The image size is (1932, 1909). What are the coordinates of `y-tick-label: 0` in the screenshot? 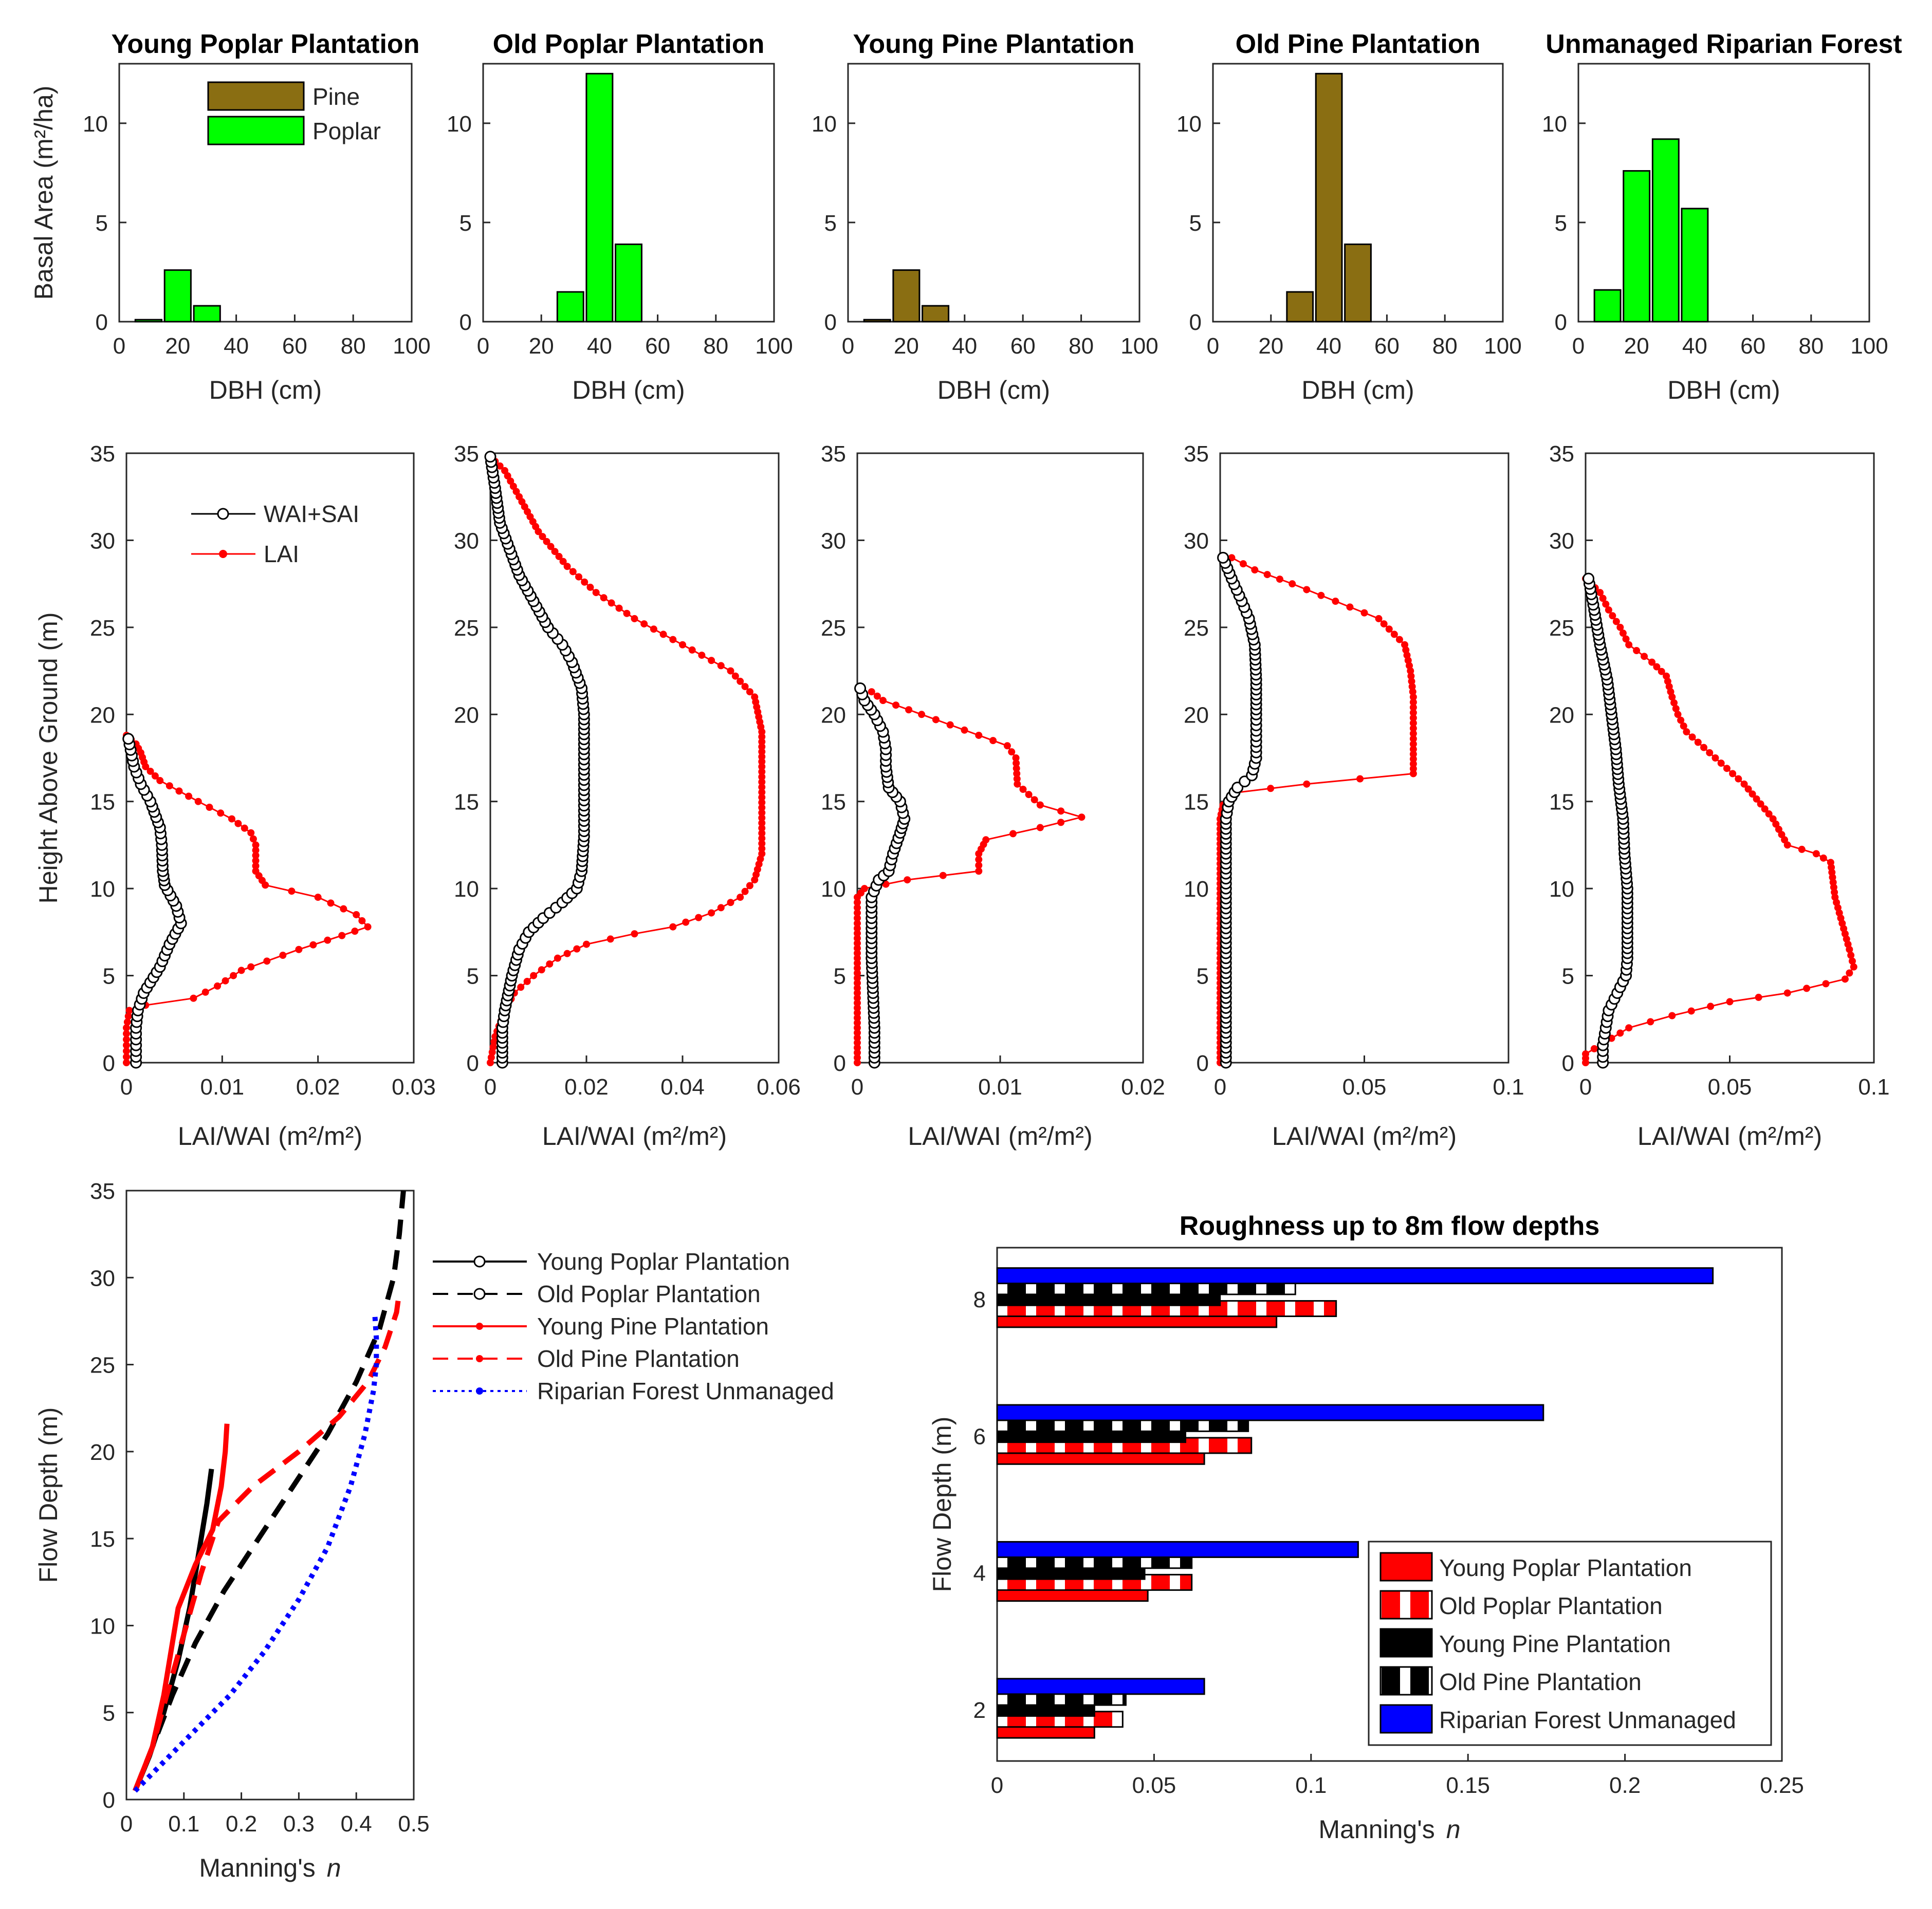 It's located at (1203, 1063).